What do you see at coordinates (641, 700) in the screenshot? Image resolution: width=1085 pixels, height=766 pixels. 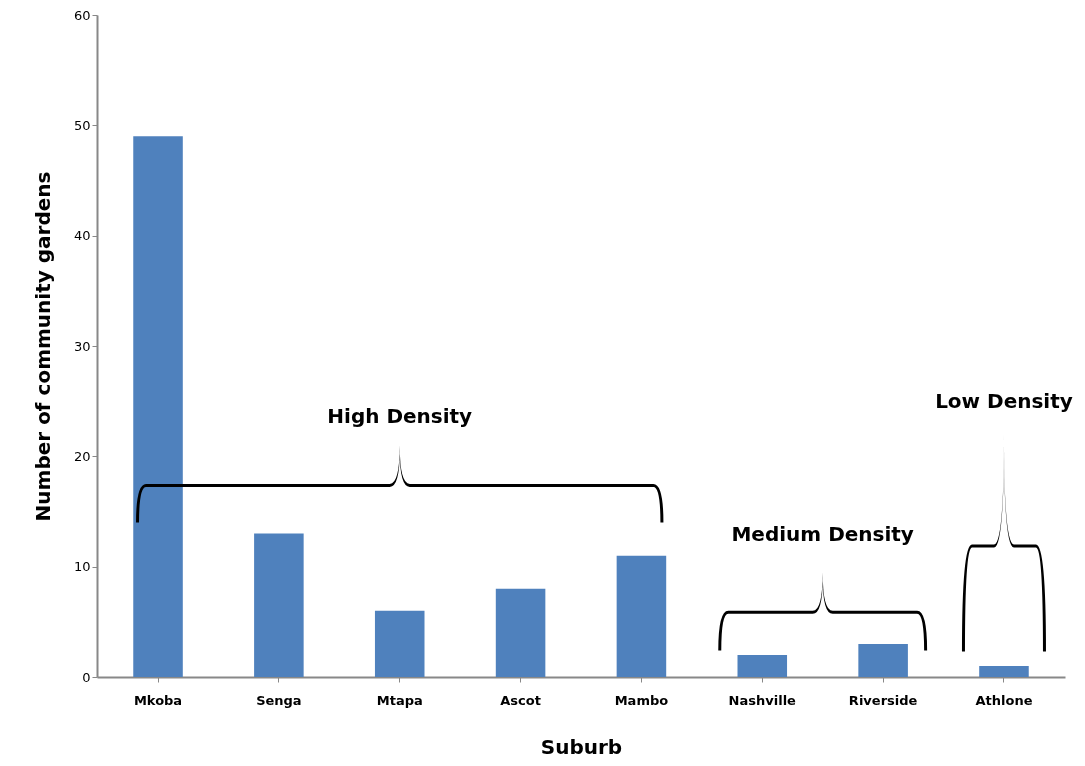 I see `x-tick-label: Mambo` at bounding box center [641, 700].